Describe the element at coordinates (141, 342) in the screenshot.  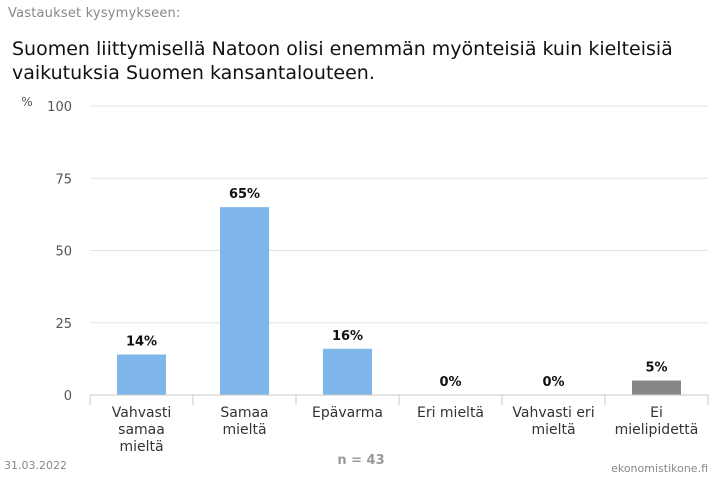
I see `value-label: 14%` at that location.